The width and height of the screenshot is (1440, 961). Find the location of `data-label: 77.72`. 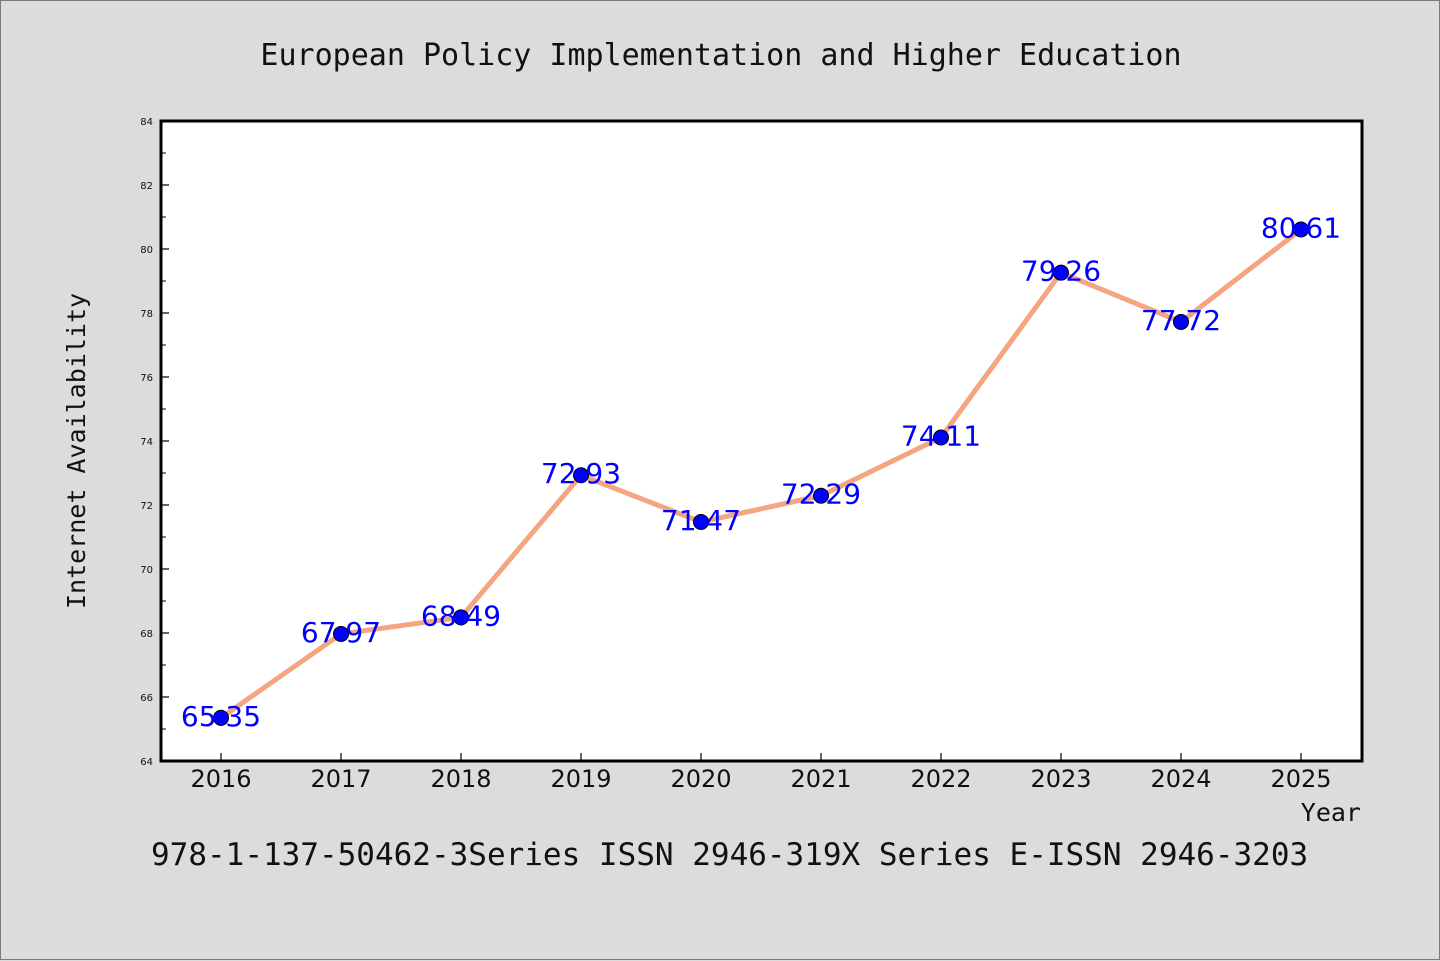

data-label: 77.72 is located at coordinates (1181, 320).